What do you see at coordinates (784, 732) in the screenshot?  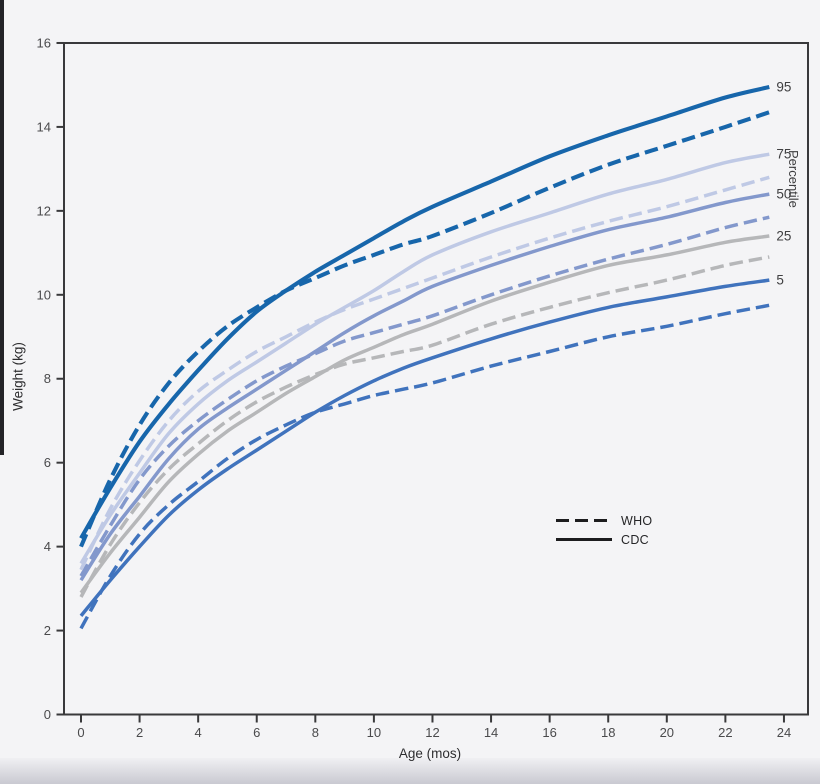 I see `svg-text: 24` at bounding box center [784, 732].